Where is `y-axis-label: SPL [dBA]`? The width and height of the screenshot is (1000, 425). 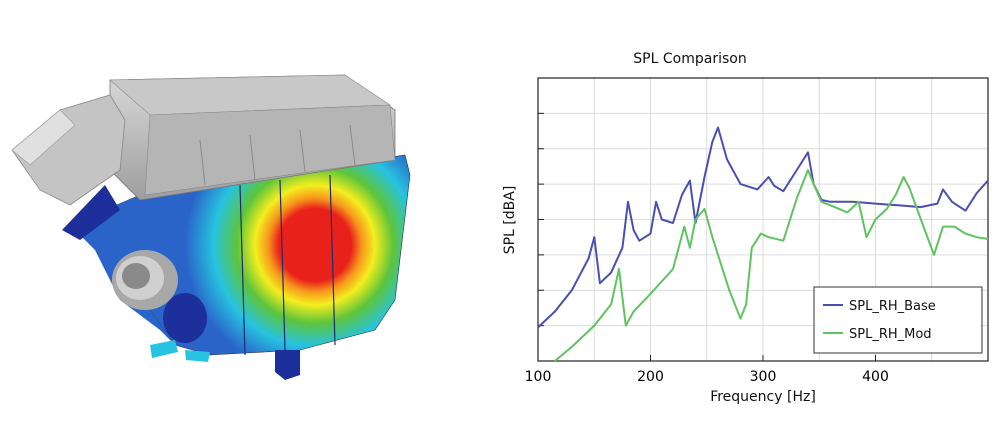
y-axis-label: SPL [dBA] is located at coordinates (510, 220).